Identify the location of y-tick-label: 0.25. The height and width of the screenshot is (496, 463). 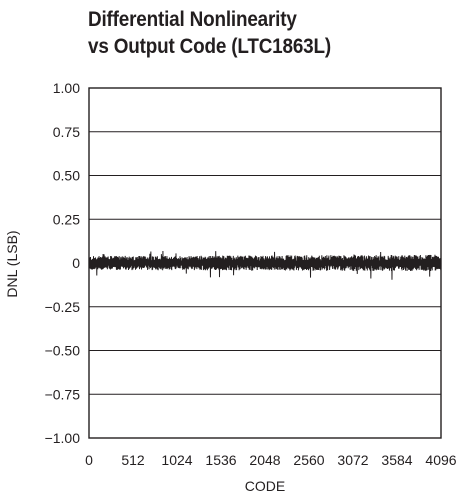
(66, 219).